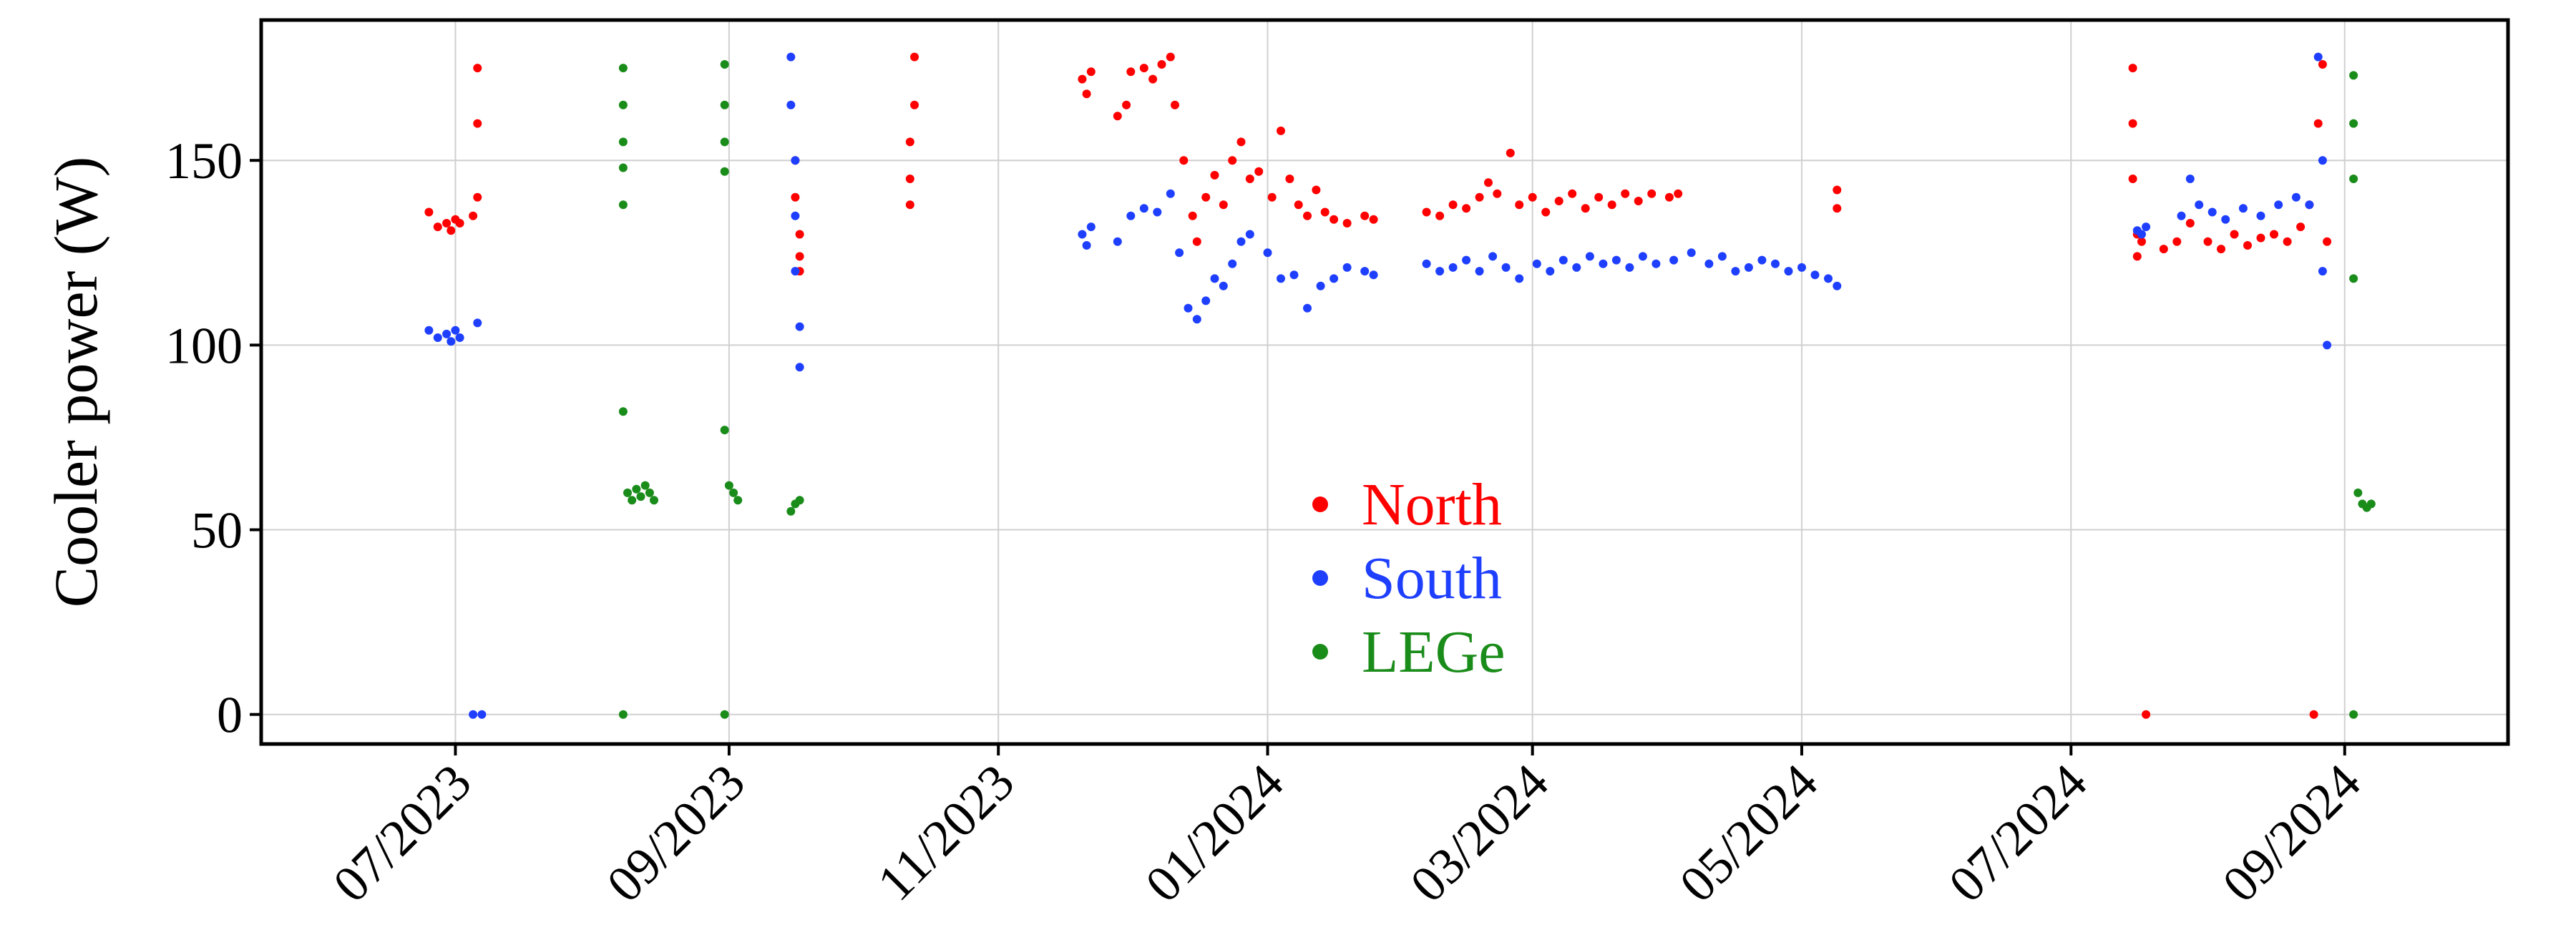  What do you see at coordinates (1320, 652) in the screenshot?
I see `legend-marker` at bounding box center [1320, 652].